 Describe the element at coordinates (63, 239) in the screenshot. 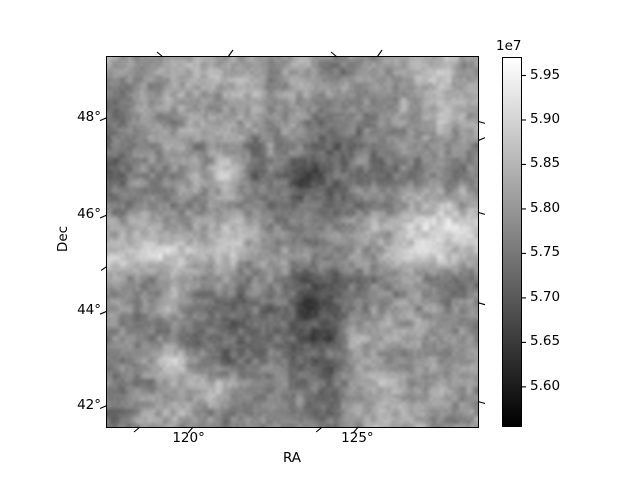

I see `y-axis-label: Dec` at that location.